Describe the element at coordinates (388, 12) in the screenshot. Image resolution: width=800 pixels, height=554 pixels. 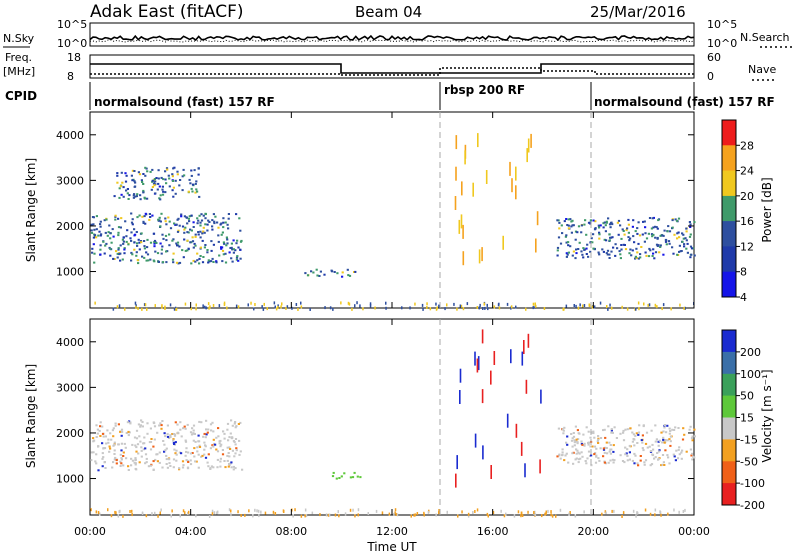
I see `beam-title: Beam 04` at that location.